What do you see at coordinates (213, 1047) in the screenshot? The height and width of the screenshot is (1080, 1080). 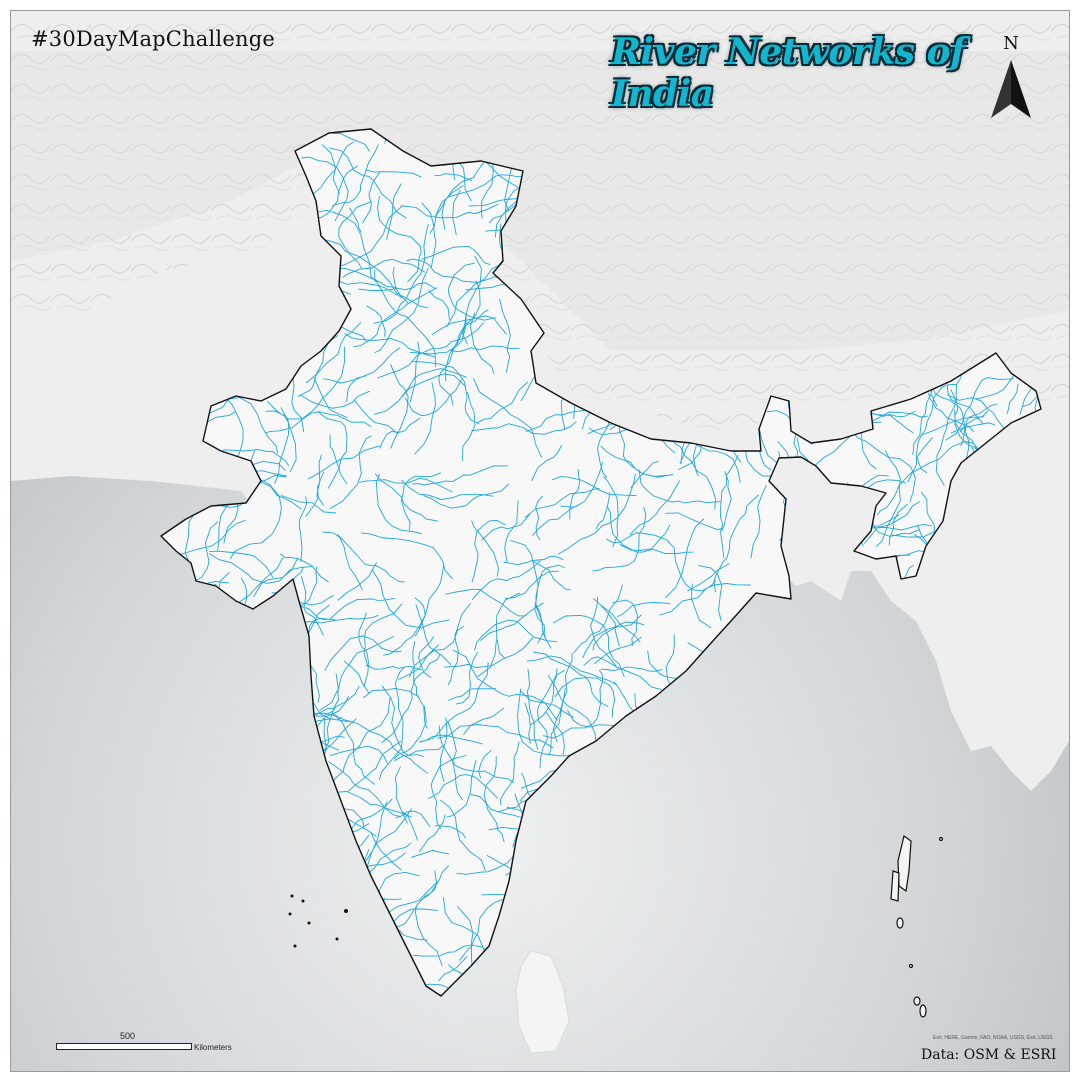 I see `scale-unit: Kilometers` at bounding box center [213, 1047].